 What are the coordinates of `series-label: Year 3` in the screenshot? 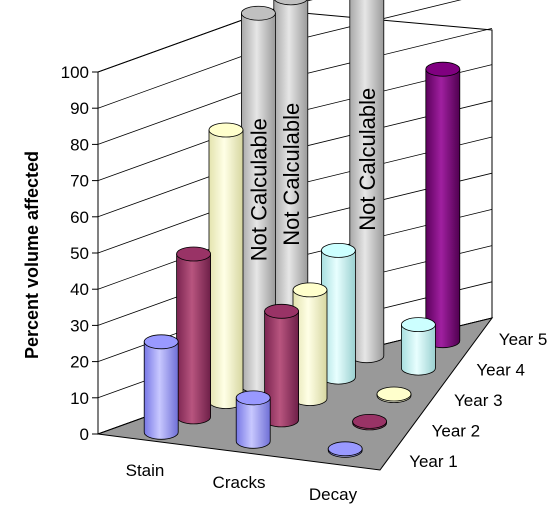 It's located at (478, 400).